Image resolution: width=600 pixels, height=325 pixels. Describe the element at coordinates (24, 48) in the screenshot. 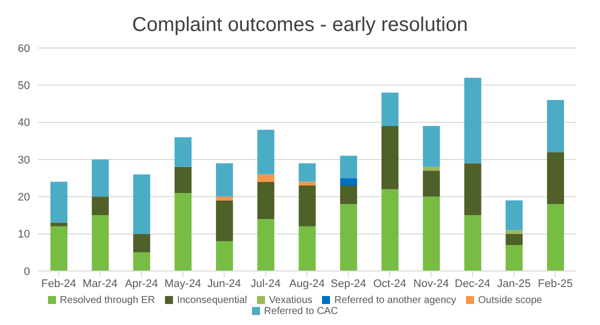

I see `y-tick-label: 60` at that location.